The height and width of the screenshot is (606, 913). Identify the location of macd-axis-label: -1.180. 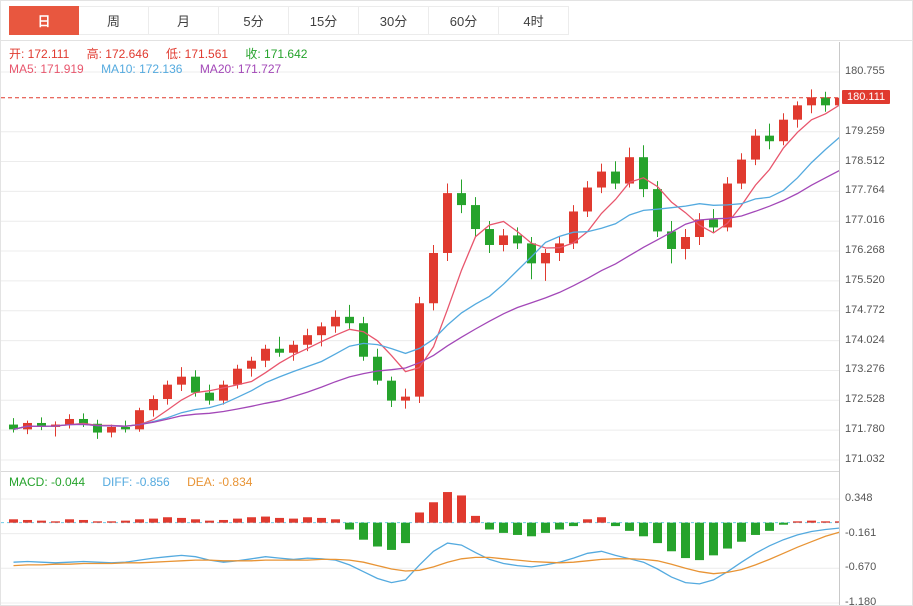
(861, 601).